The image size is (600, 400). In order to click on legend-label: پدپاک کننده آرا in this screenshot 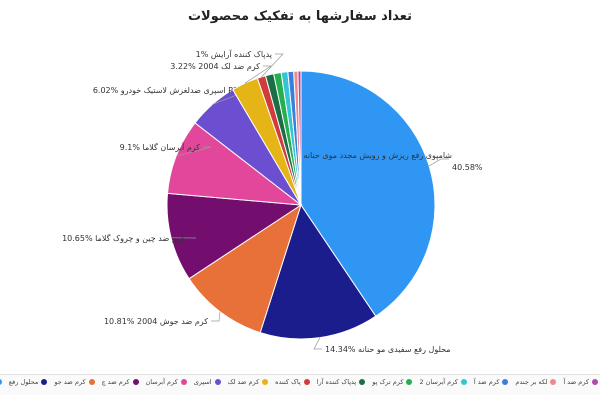, I will do `click(336, 382)`.